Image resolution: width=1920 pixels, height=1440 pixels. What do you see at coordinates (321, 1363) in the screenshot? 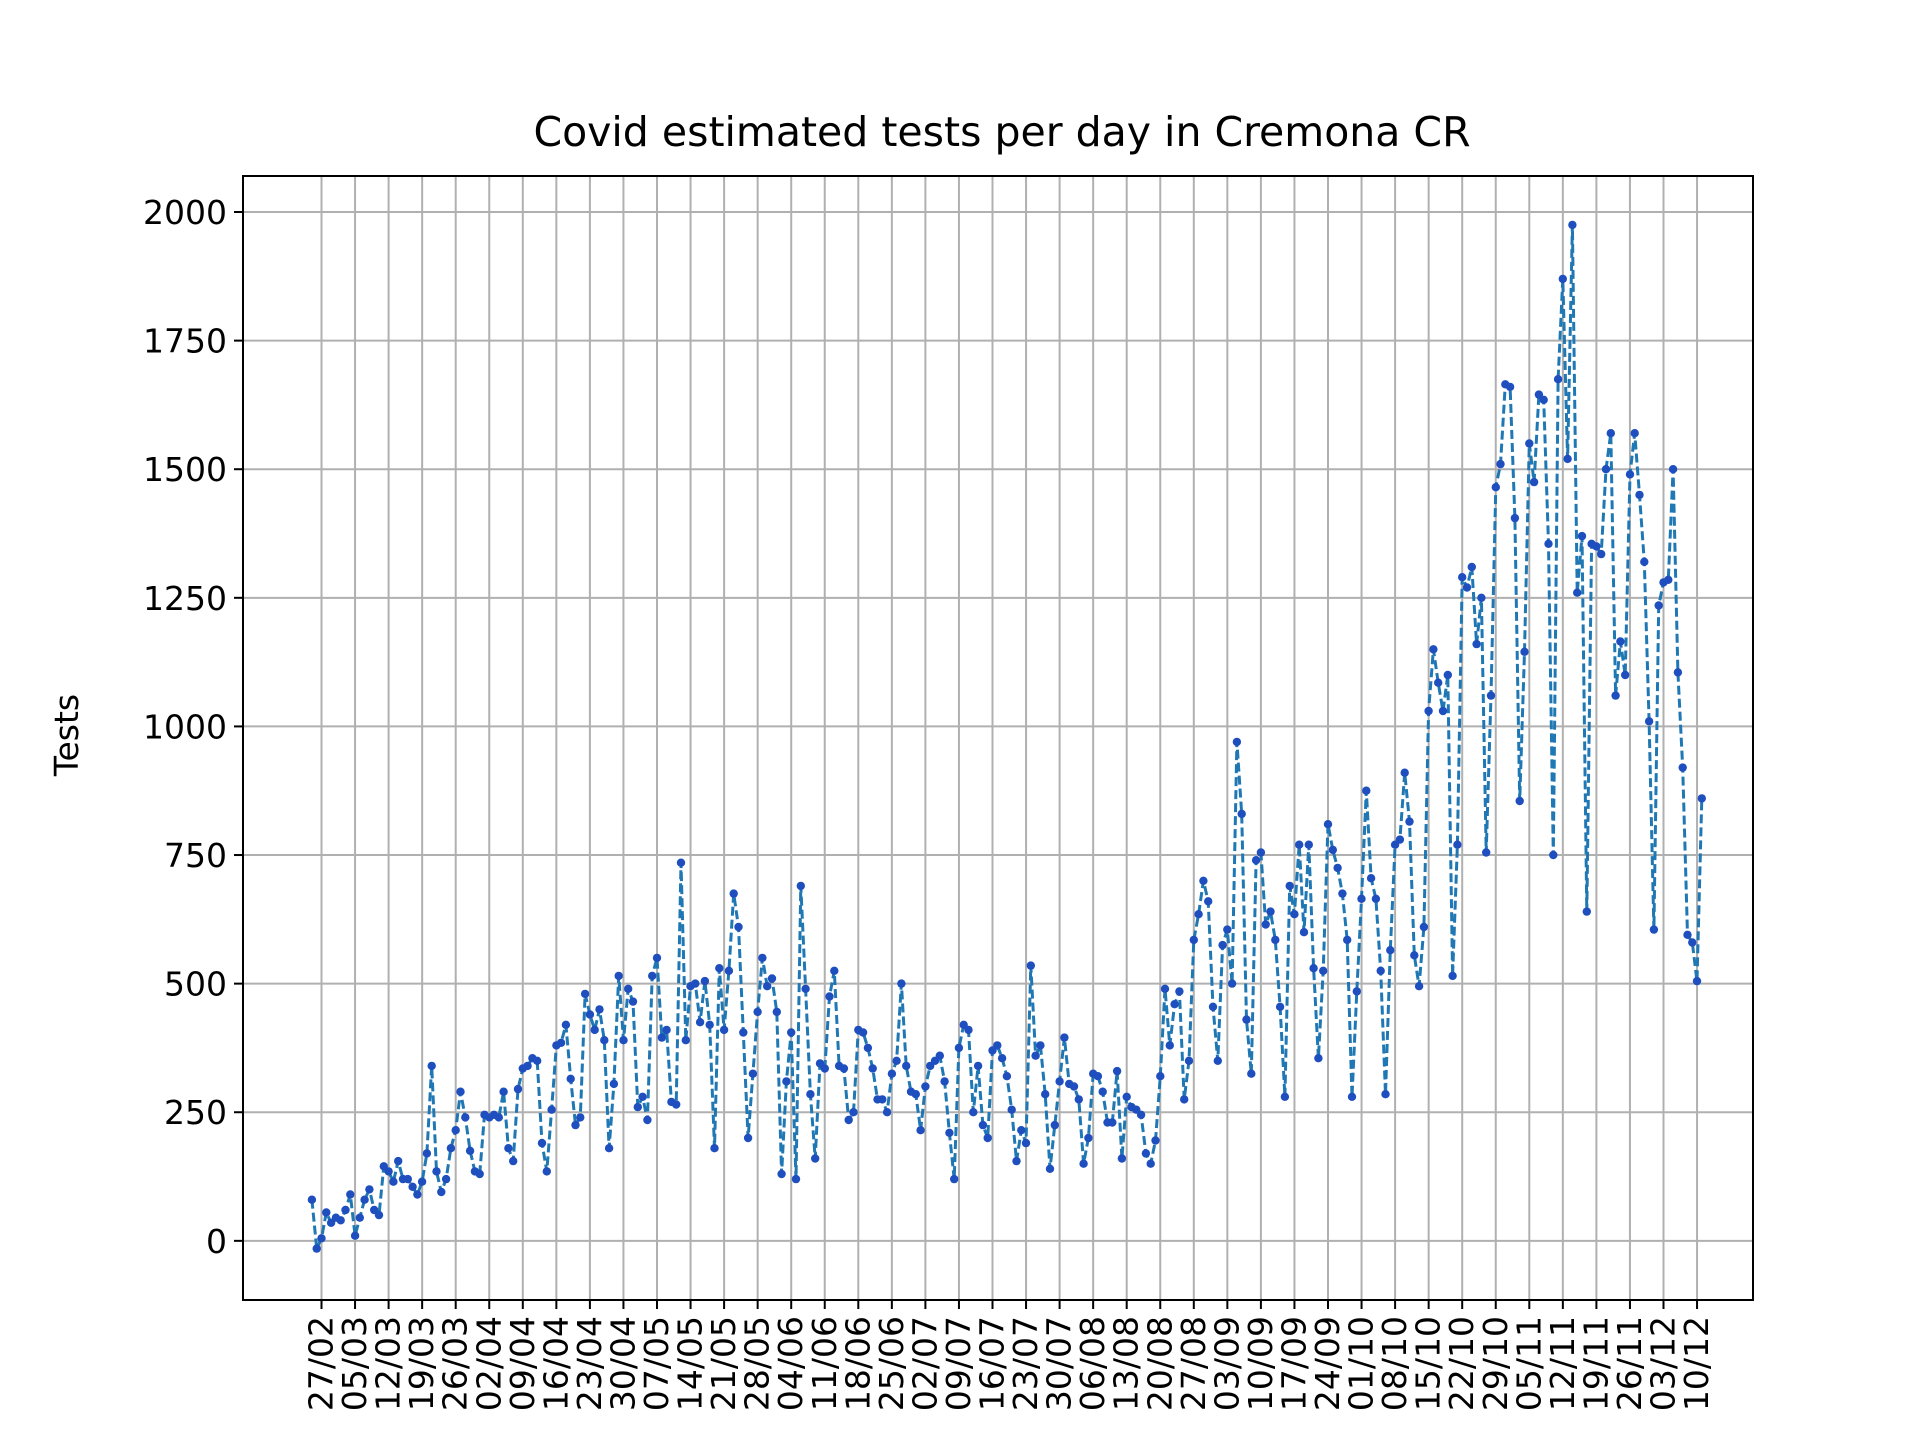
I see `x-tick-label: 27/02` at bounding box center [321, 1363].